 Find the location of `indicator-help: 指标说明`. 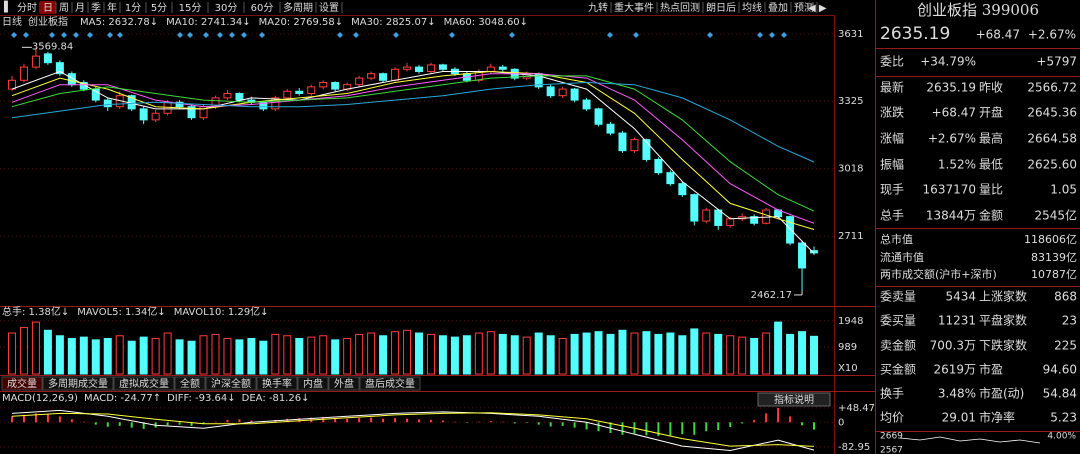

indicator-help: 指标说明 is located at coordinates (794, 399).